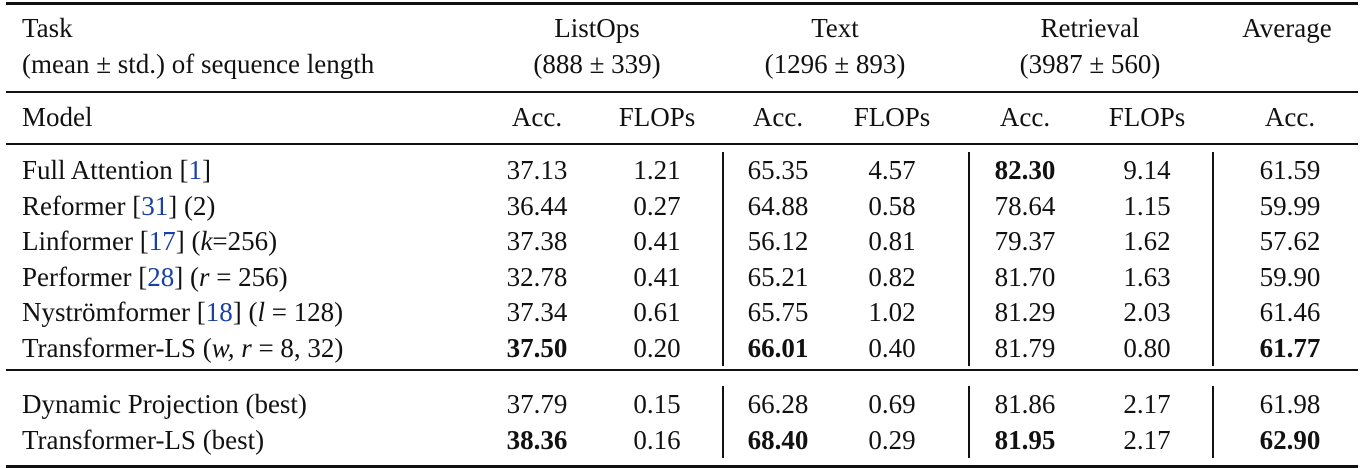 The height and width of the screenshot is (468, 1364). I want to click on cell-value: 59.90, so click(1290, 276).